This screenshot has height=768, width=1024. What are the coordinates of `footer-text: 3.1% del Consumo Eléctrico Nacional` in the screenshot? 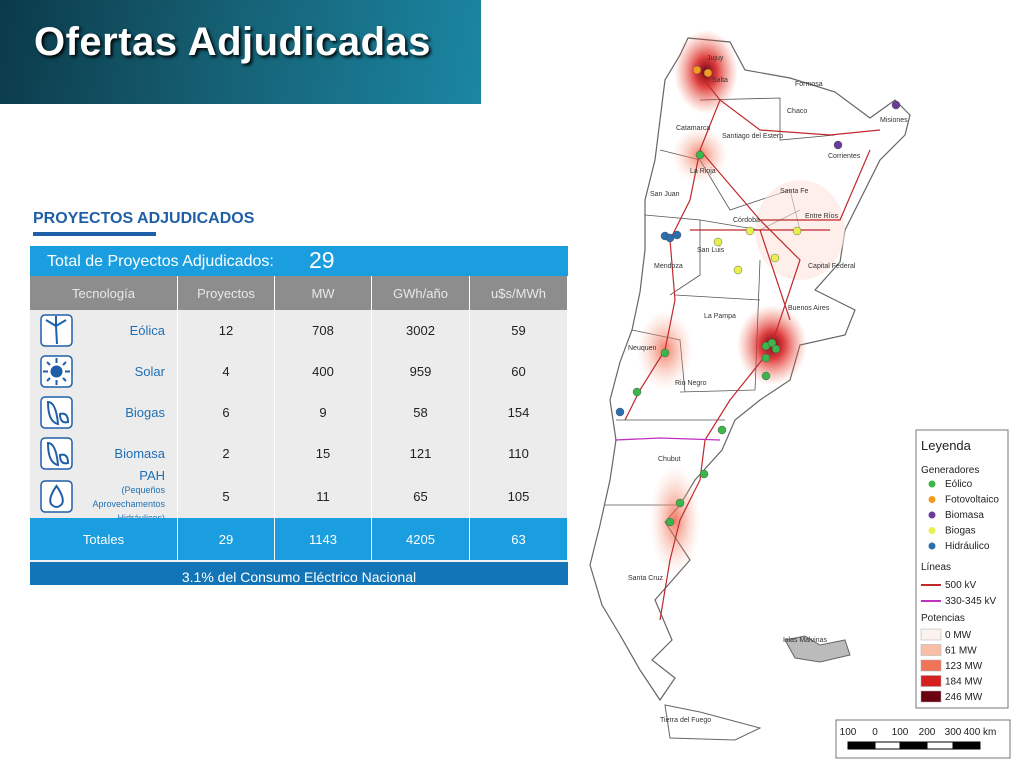 It's located at (299, 577).